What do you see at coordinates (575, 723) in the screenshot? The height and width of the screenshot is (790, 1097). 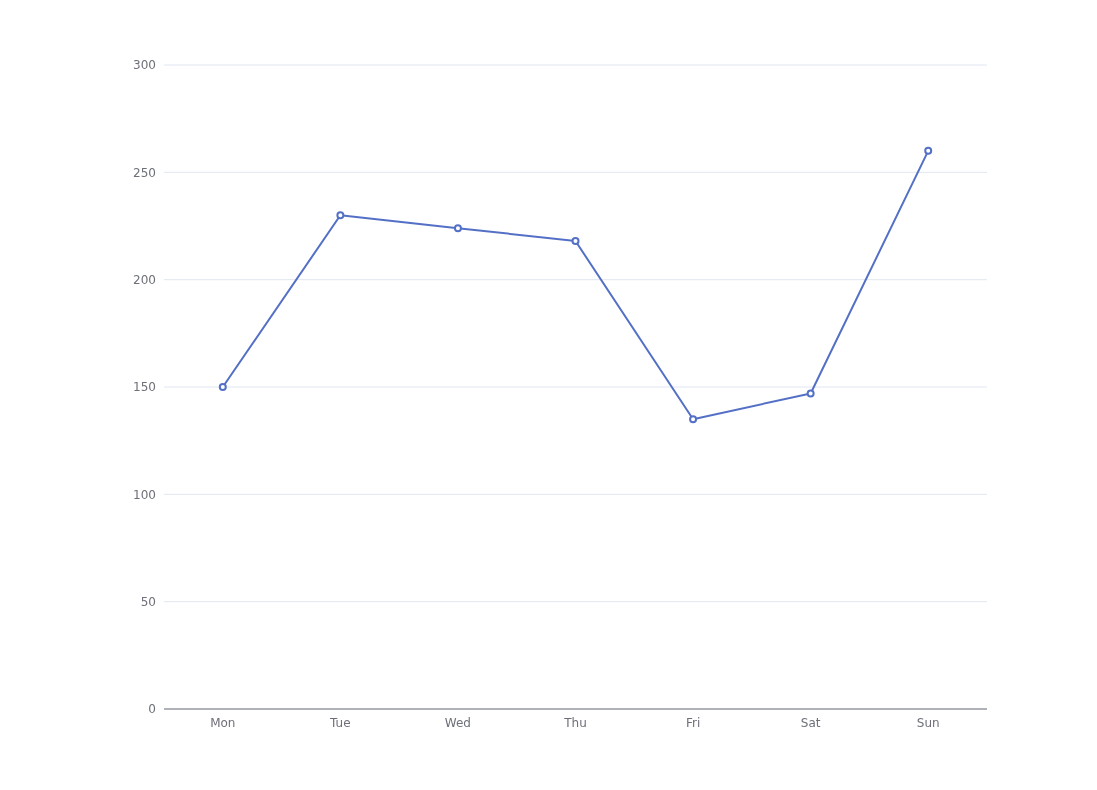 I see `x-tick-label: Thu` at bounding box center [575, 723].